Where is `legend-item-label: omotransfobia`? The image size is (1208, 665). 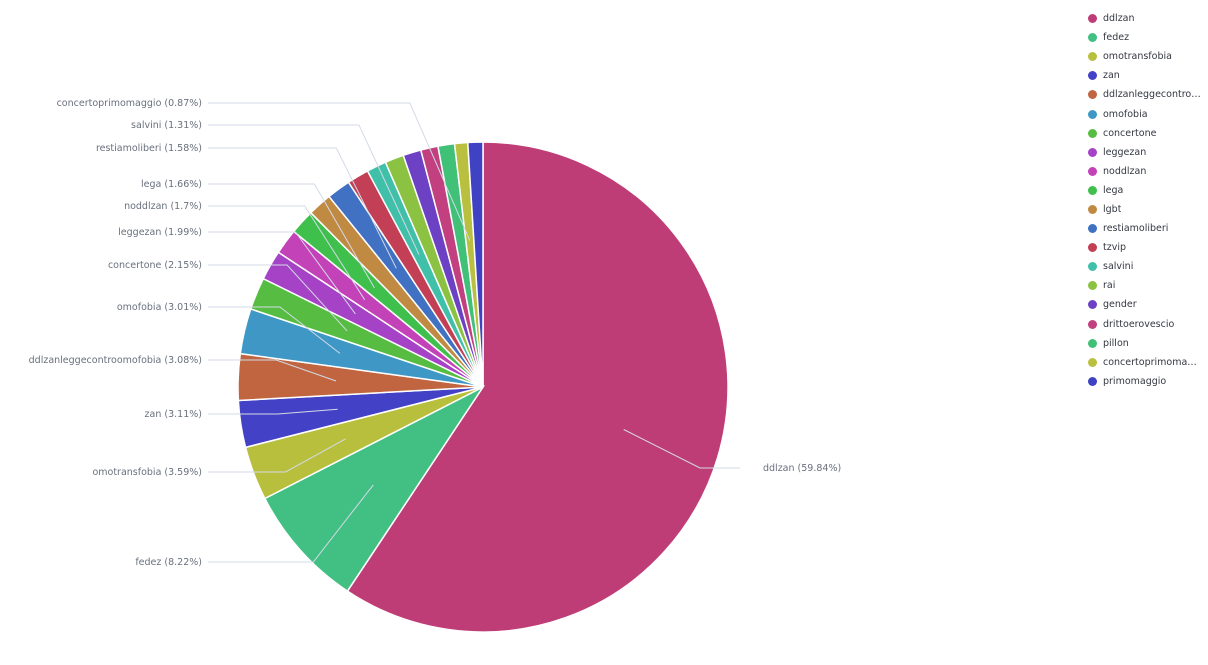 legend-item-label: omotransfobia is located at coordinates (1137, 57).